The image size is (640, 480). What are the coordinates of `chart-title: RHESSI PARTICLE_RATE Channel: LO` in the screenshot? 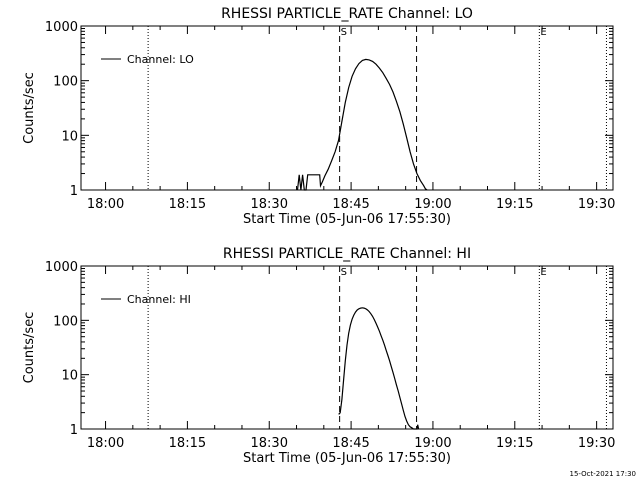 It's located at (347, 14).